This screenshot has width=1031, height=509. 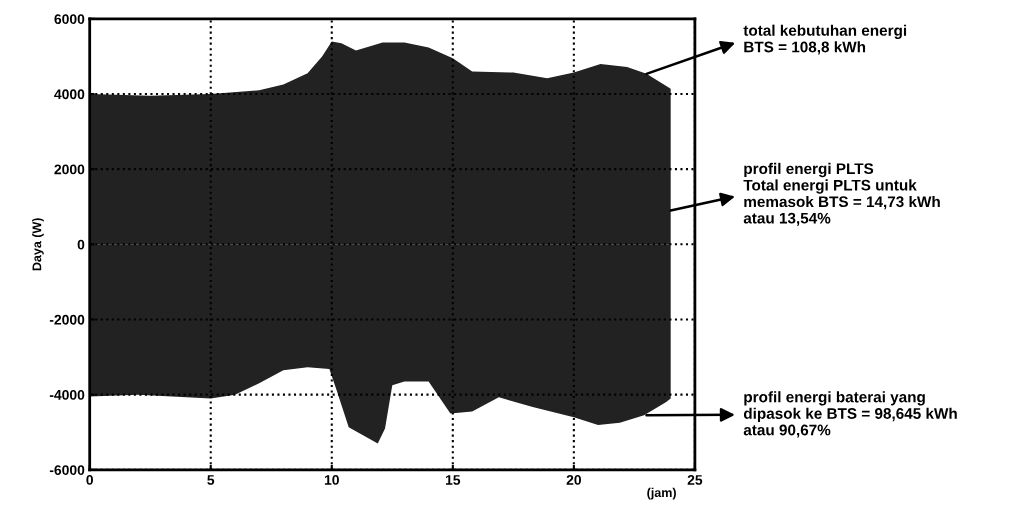 What do you see at coordinates (574, 480) in the screenshot?
I see `x-tick-label: 20` at bounding box center [574, 480].